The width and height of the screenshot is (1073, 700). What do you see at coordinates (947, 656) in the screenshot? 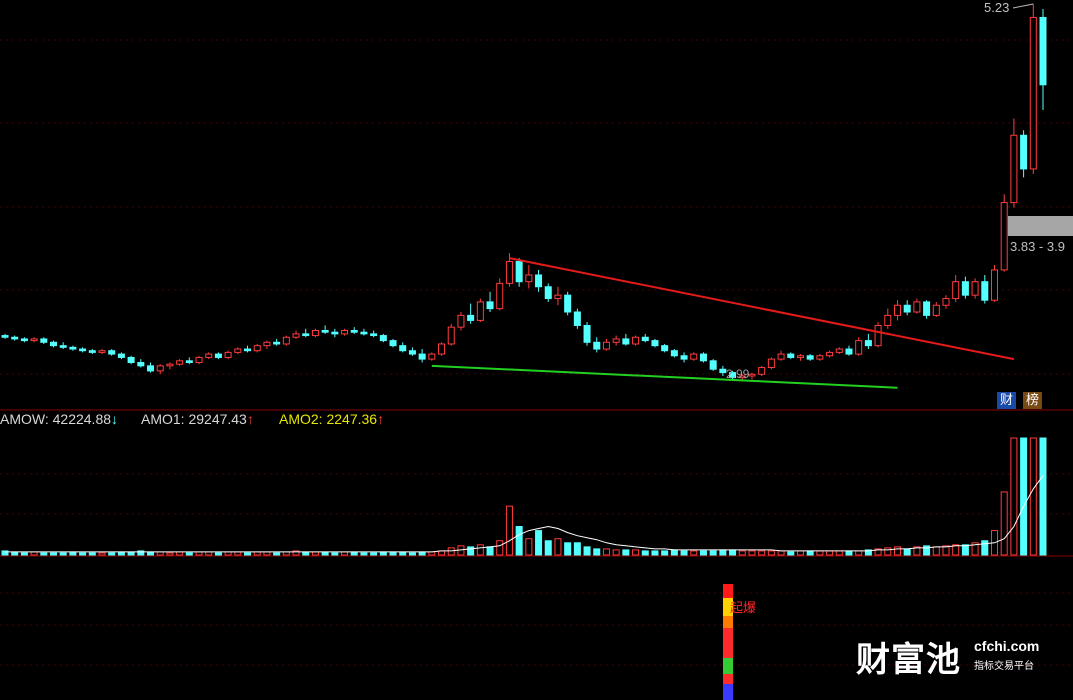
I see `watermark-logo: 财富池 cfchi.com 指标交易平台` at bounding box center [947, 656].